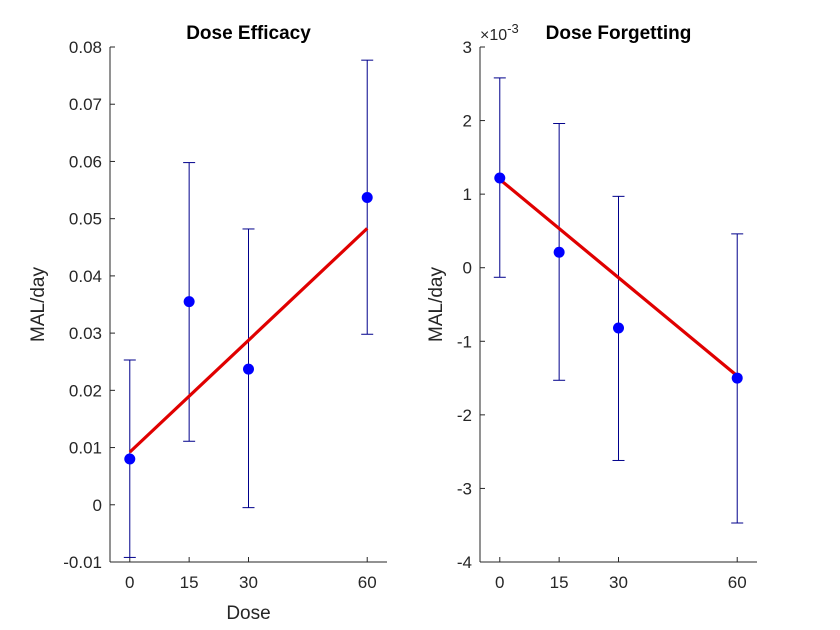 Image resolution: width=840 pixels, height=630 pixels. I want to click on y-tick-label: 0.05, so click(85, 219).